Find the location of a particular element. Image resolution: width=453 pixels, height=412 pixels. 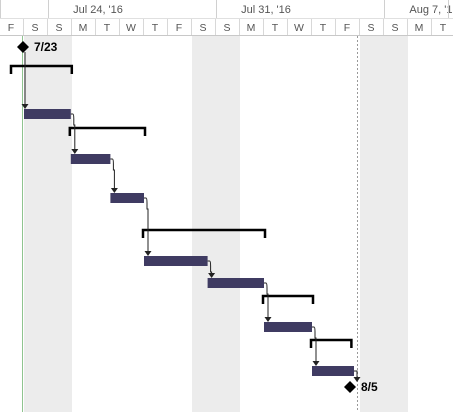

week-tier: Jul 24, '16 Jul 31, '16 Aug 7, '16 is located at coordinates (226, 9).